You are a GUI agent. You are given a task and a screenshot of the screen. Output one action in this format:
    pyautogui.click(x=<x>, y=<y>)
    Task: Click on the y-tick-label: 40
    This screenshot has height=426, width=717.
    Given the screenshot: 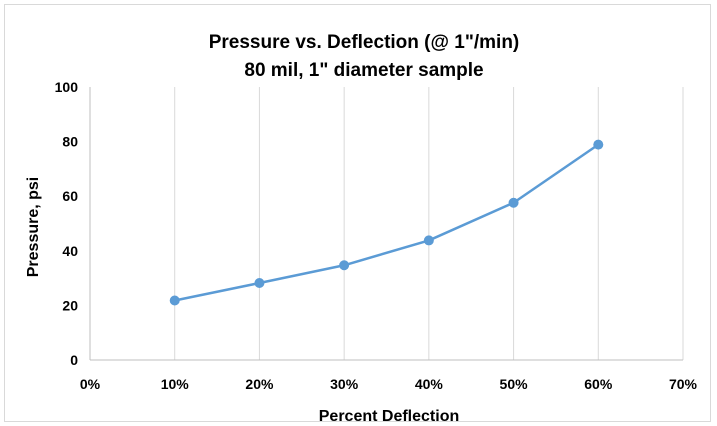 What is the action you would take?
    pyautogui.click(x=70, y=251)
    